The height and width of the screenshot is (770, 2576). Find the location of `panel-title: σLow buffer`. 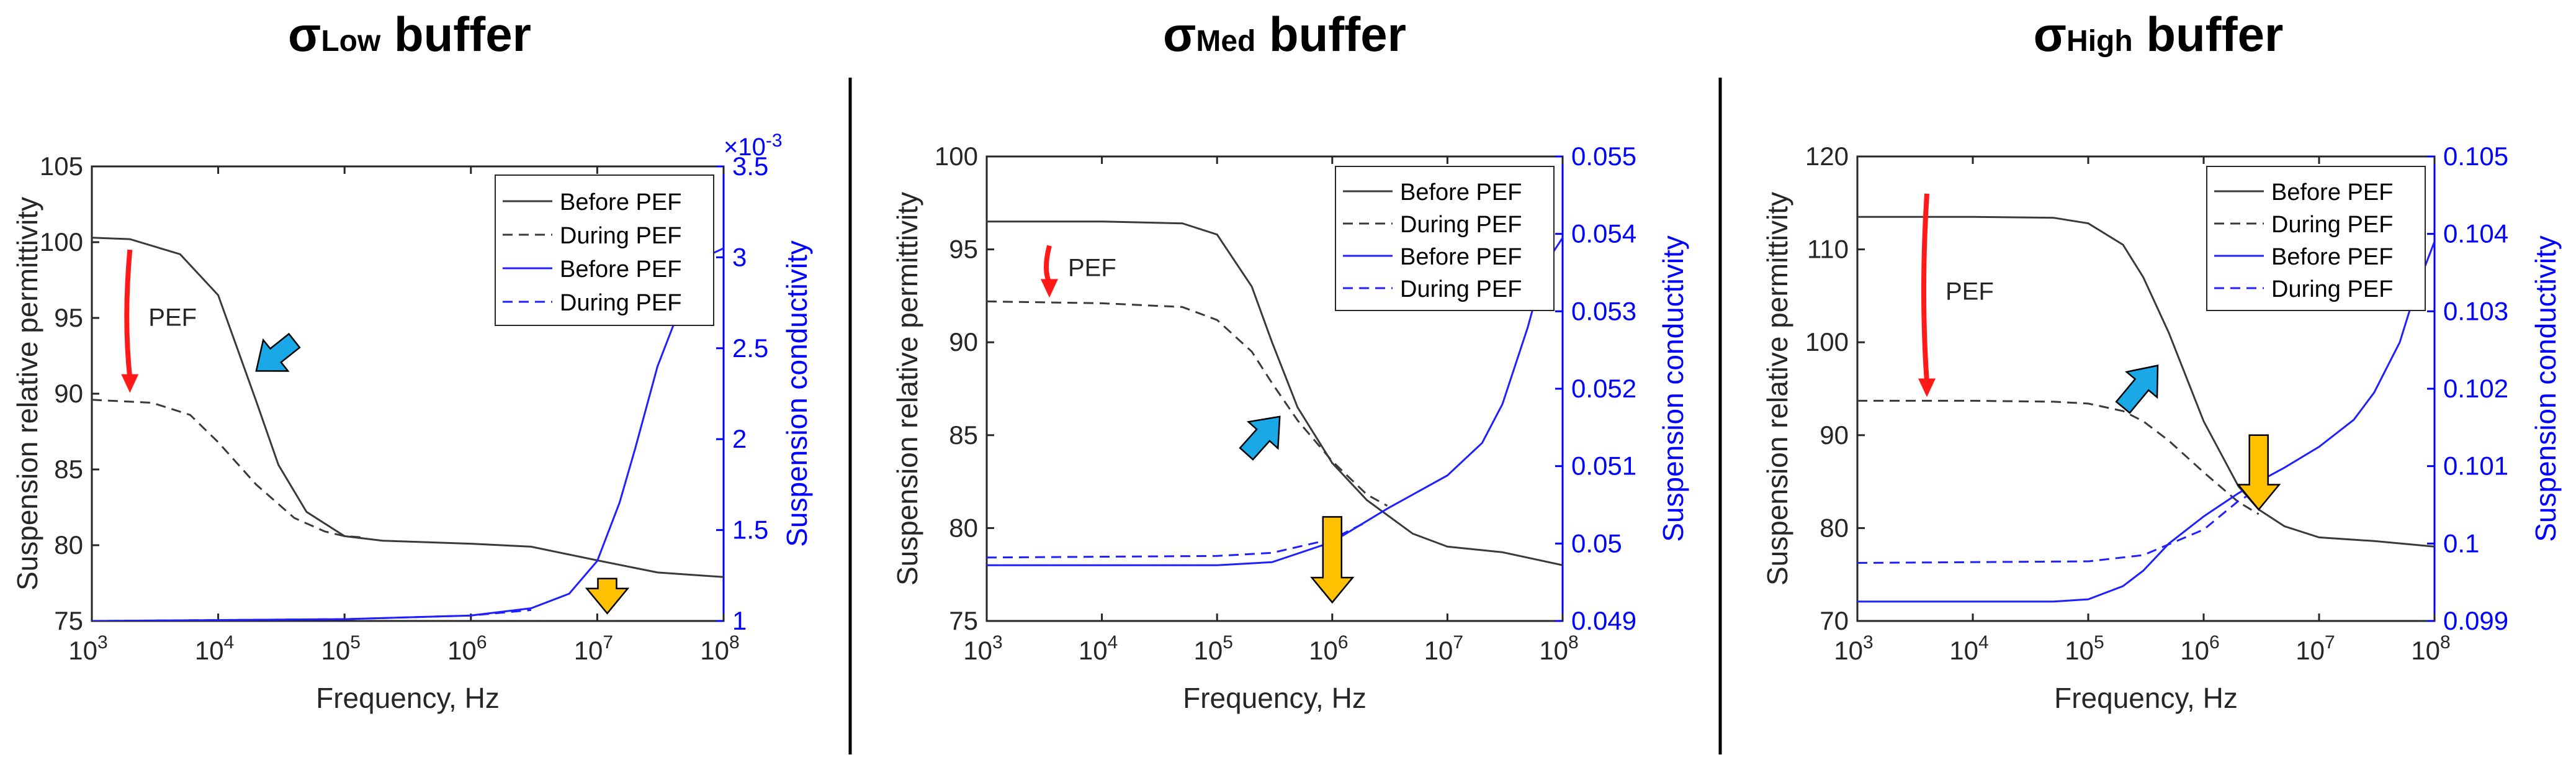

panel-title: σLow buffer is located at coordinates (409, 34).